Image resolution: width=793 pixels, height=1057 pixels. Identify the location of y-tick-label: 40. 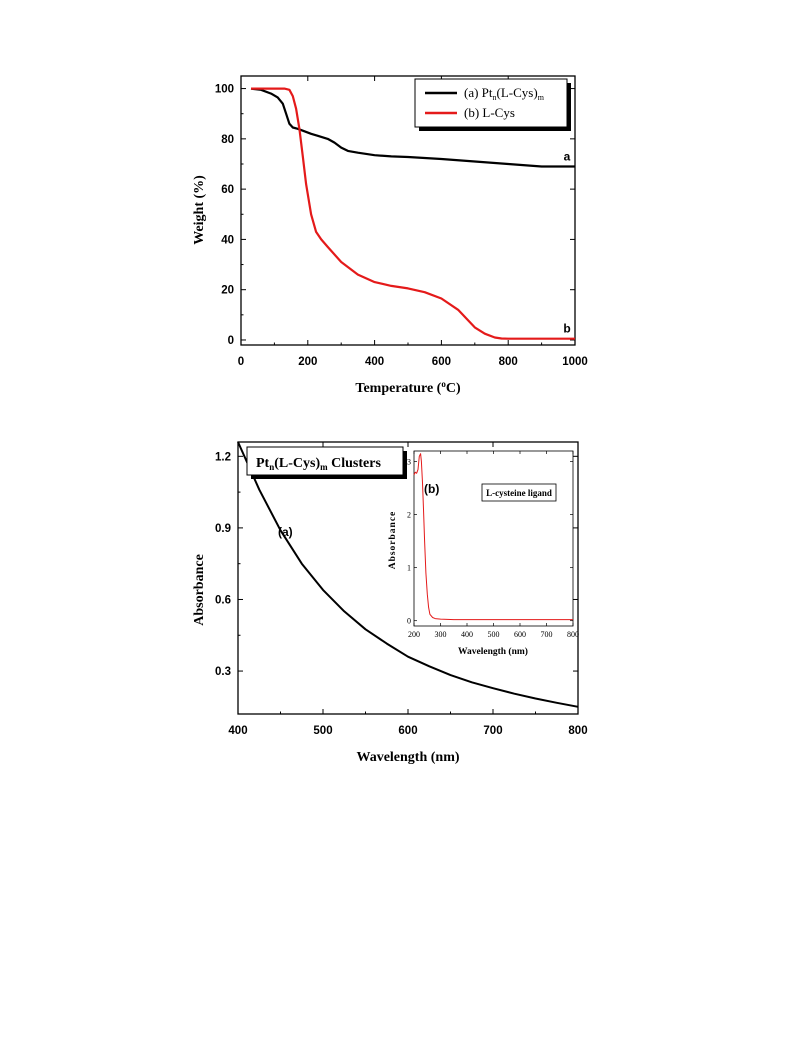
(227, 240).